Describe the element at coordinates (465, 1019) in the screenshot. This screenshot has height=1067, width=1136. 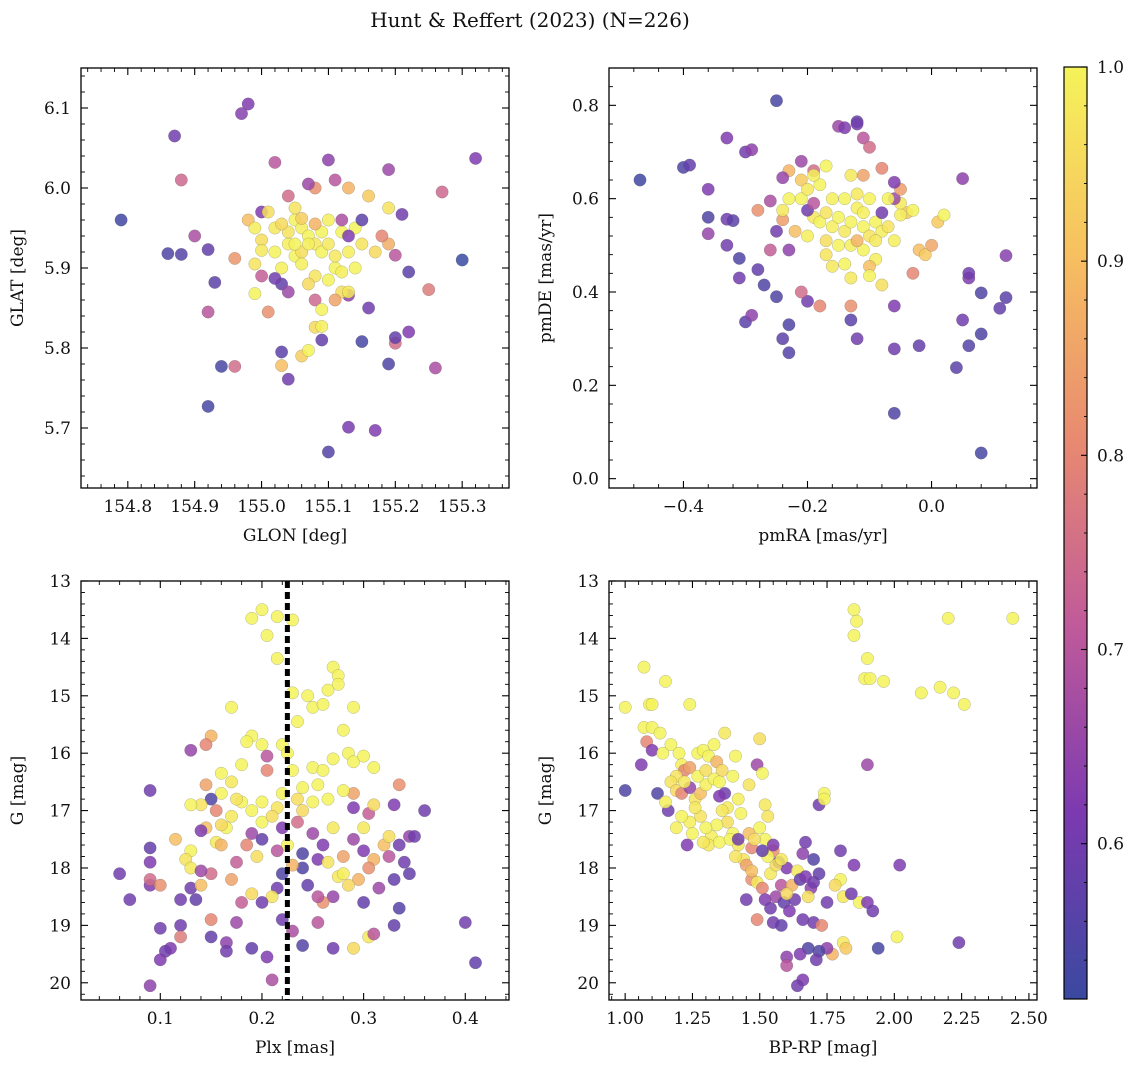
I see `x-tick-label: 0.4` at that location.